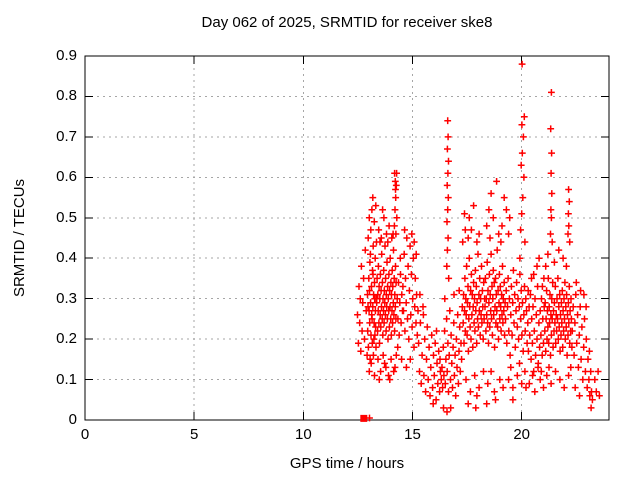 This screenshot has width=640, height=480. I want to click on y-tick-label: 0.8, so click(66, 96).